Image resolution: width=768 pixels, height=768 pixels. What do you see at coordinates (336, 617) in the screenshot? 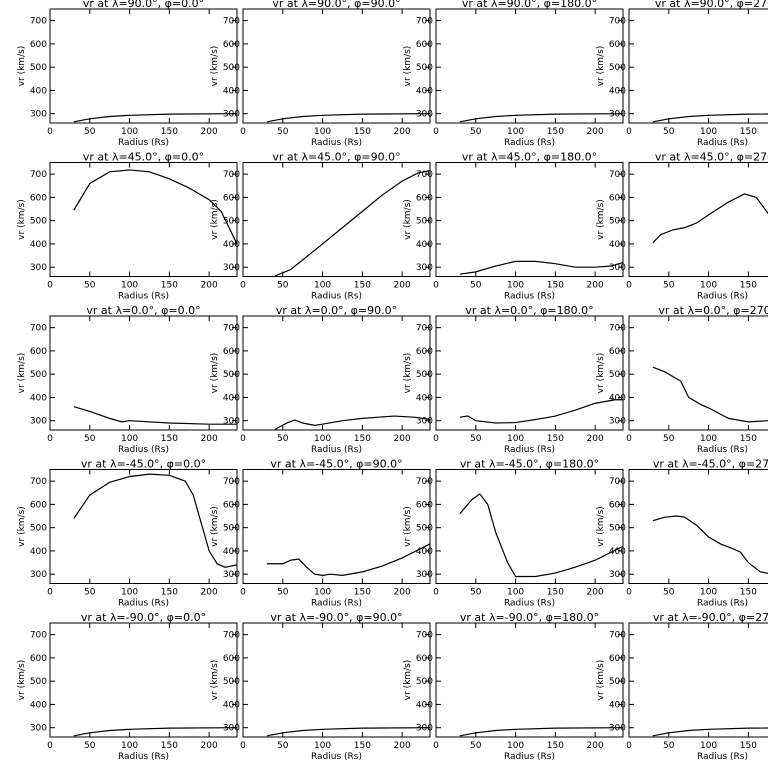
I see `chart-title: vr at λ=-90.0°, φ=90.0°` at bounding box center [336, 617].